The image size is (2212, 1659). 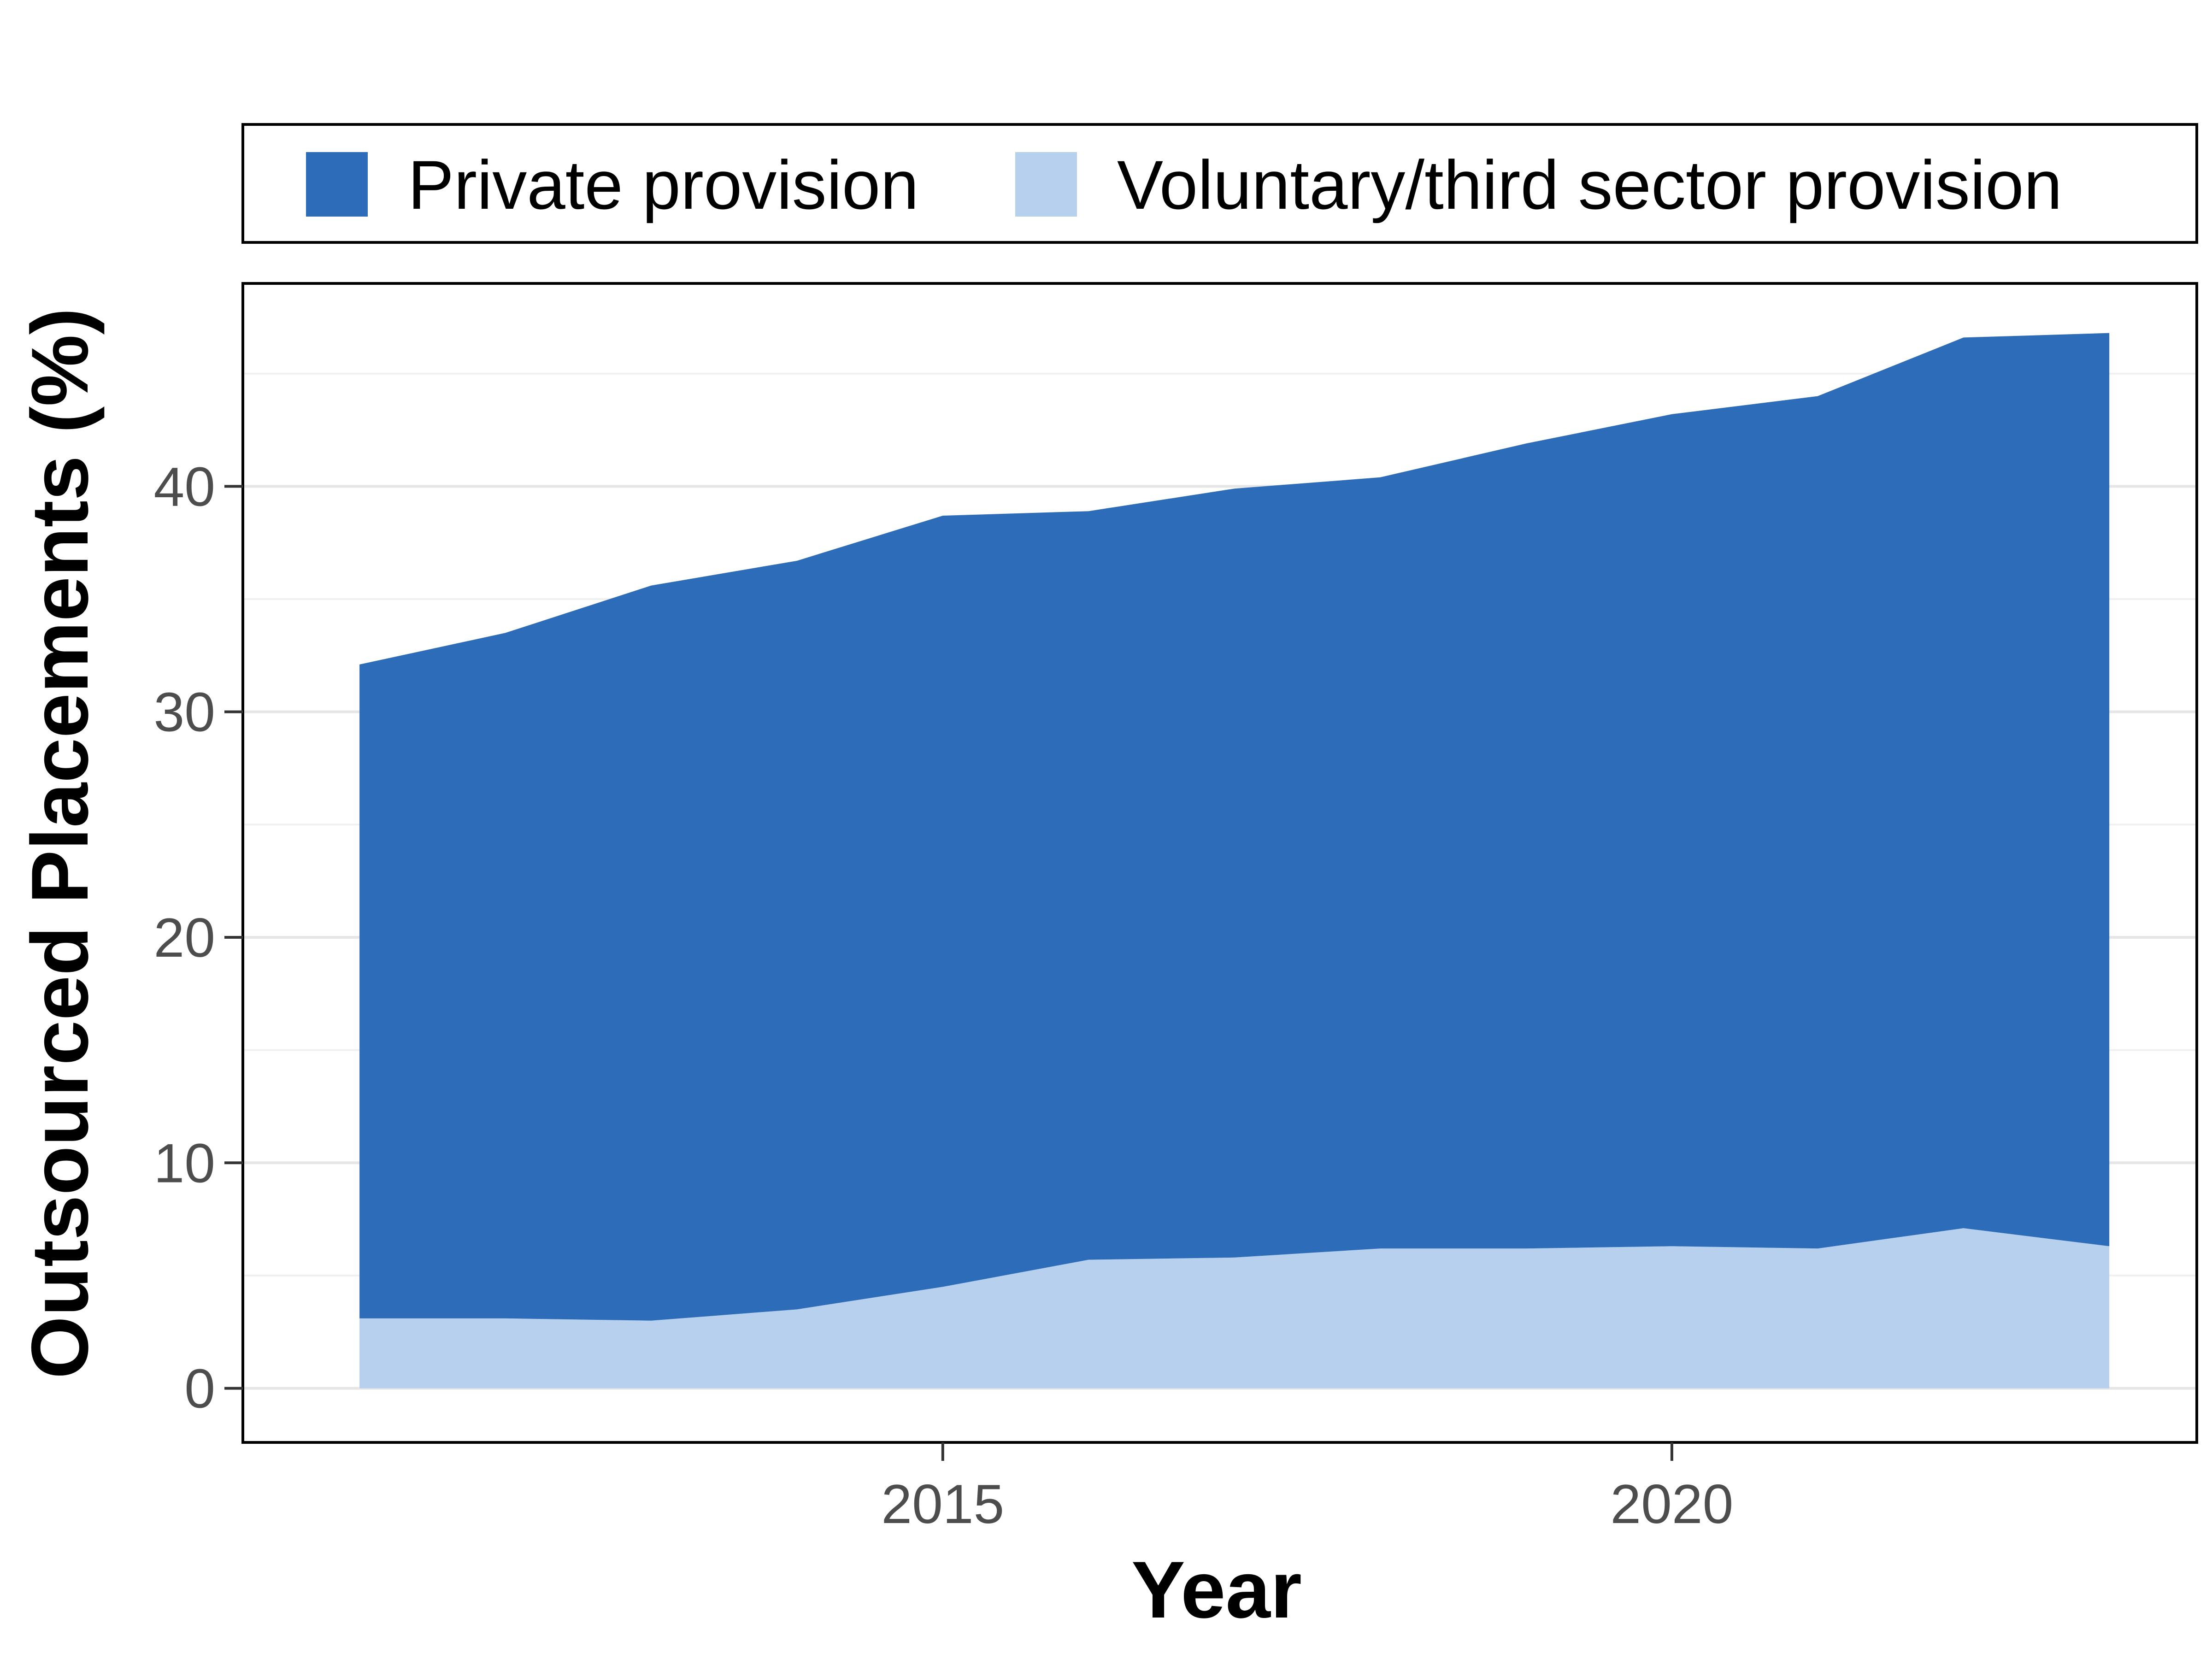 I want to click on legend-key-voluntary, so click(x=1046, y=184).